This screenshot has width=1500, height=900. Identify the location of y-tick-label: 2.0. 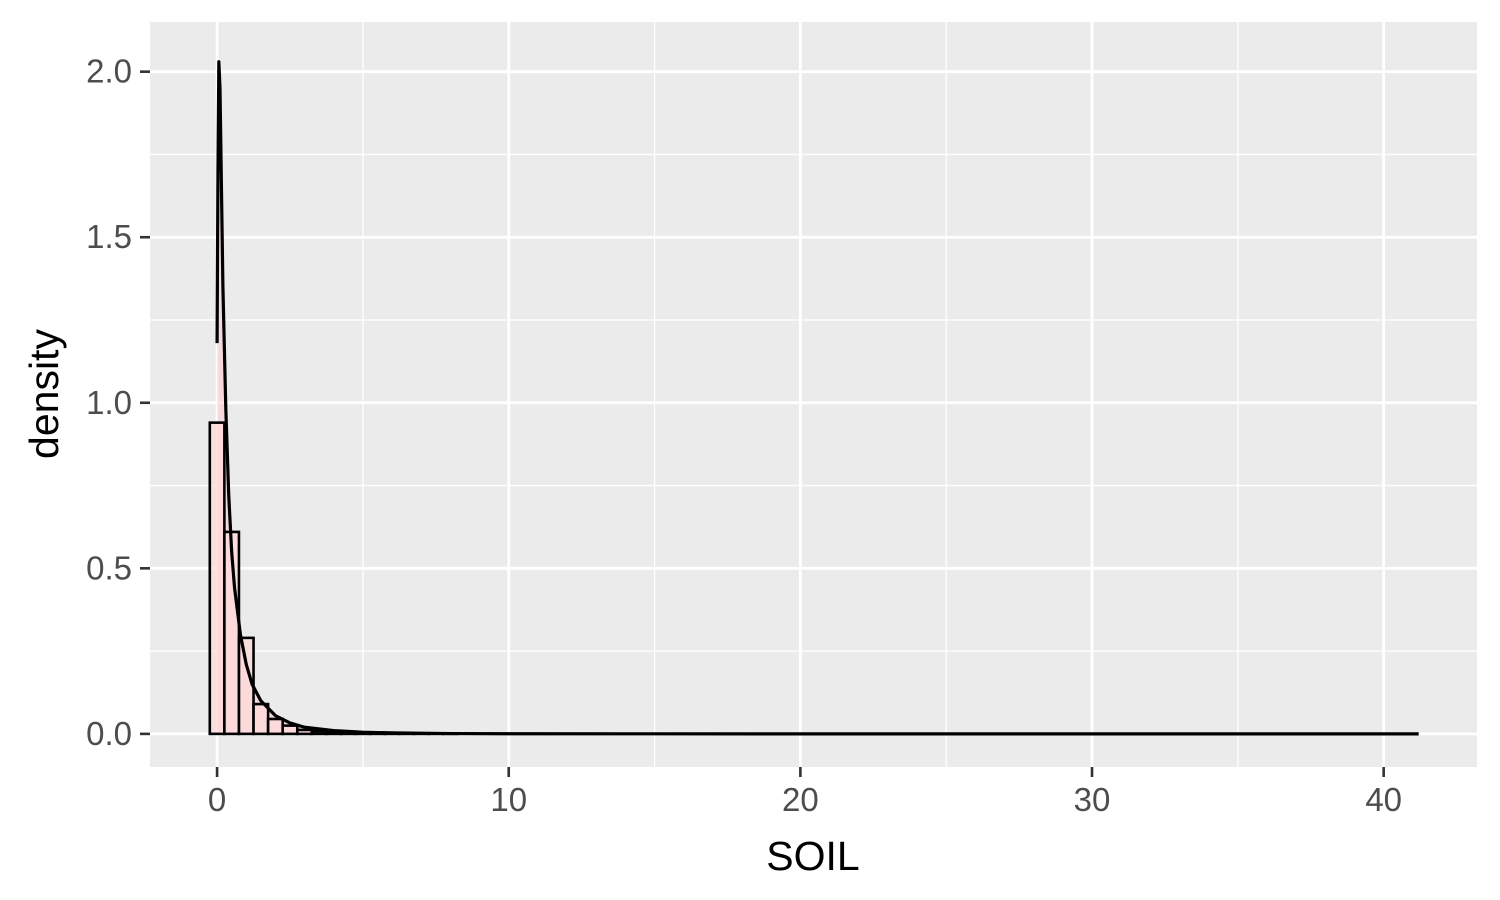
(109, 71).